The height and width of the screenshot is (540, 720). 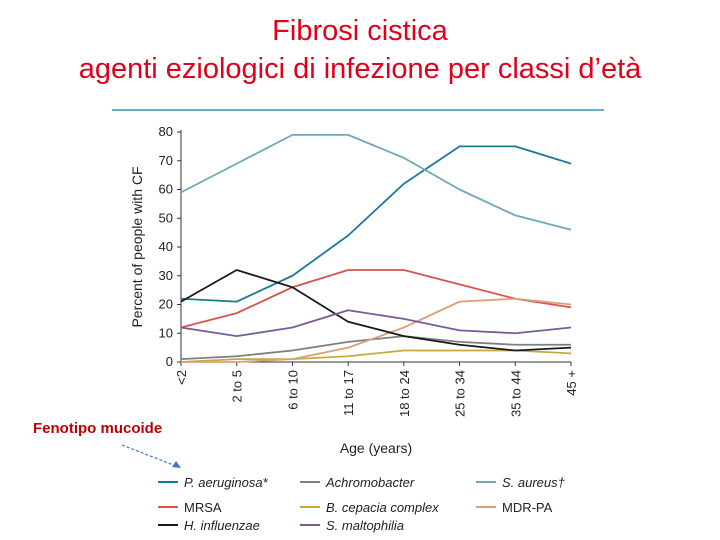 What do you see at coordinates (166, 217) in the screenshot?
I see `y-tick-label: 50` at bounding box center [166, 217].